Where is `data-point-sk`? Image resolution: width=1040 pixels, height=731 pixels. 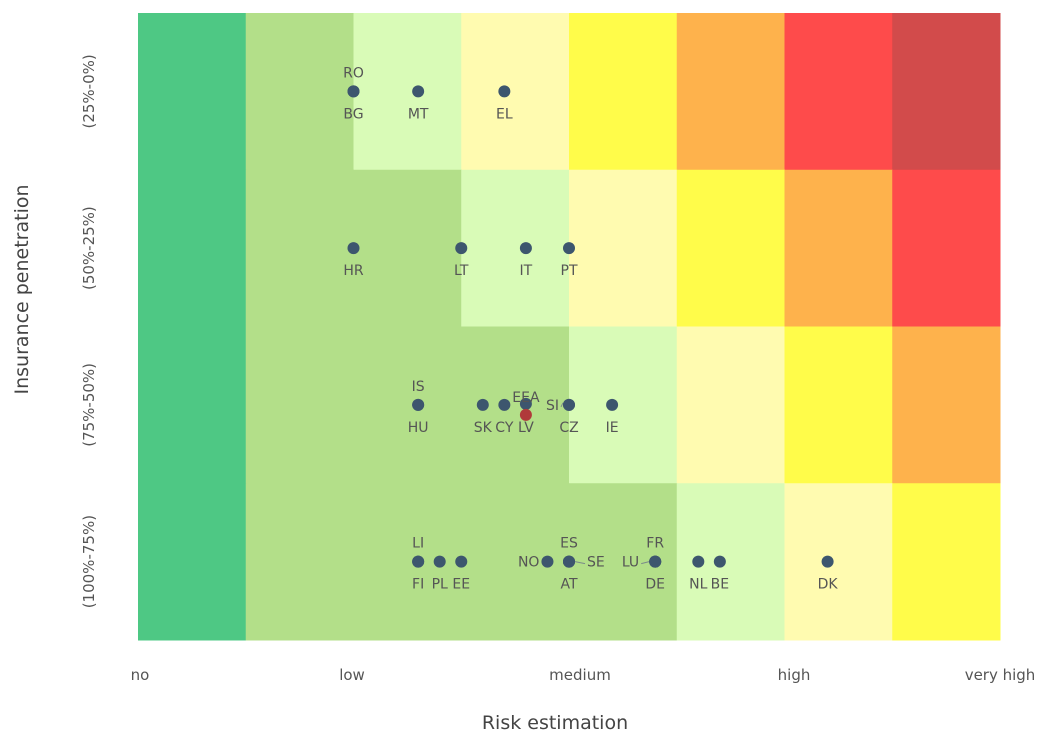 data-point-sk is located at coordinates (482, 404).